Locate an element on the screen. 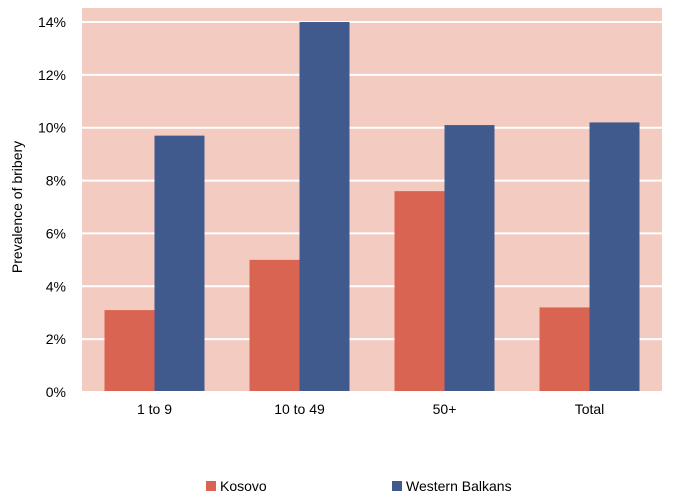  legend-swatch-western-balkans is located at coordinates (397, 486).